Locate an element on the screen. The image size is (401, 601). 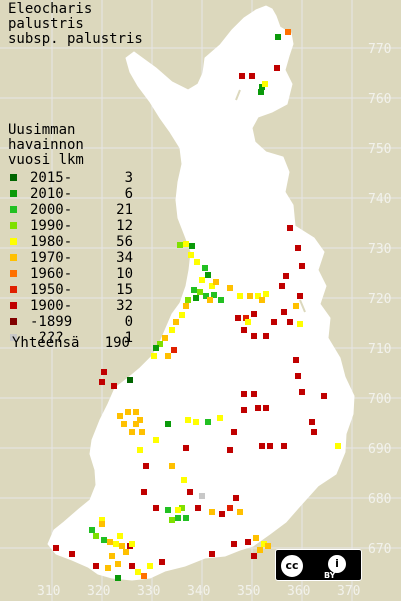
legend-count: 3 is located at coordinates (128, 178).